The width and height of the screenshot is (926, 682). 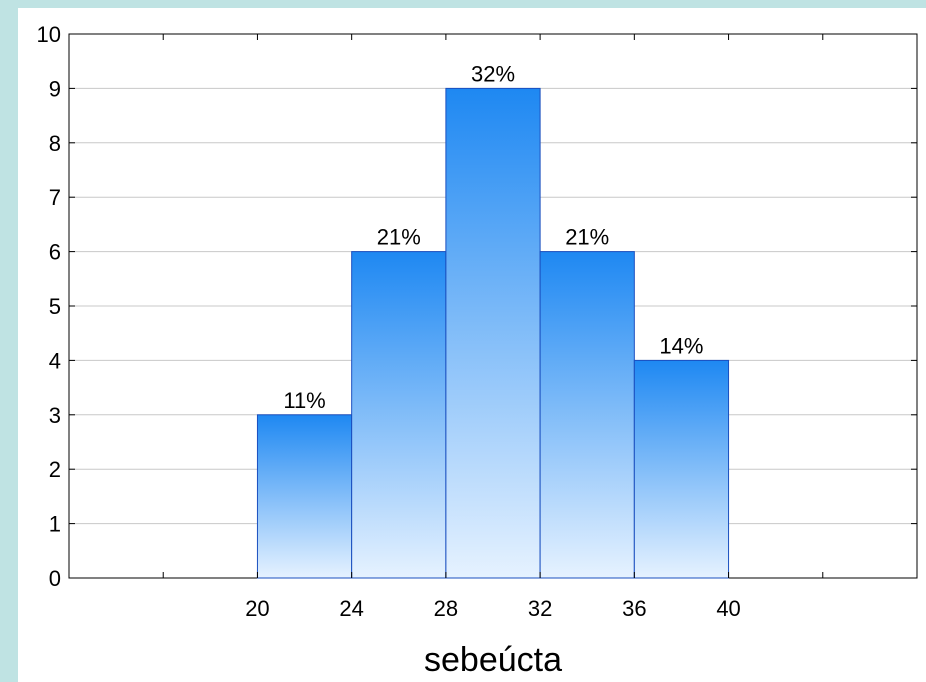 What do you see at coordinates (634, 608) in the screenshot?
I see `x-tick-label: 36` at bounding box center [634, 608].